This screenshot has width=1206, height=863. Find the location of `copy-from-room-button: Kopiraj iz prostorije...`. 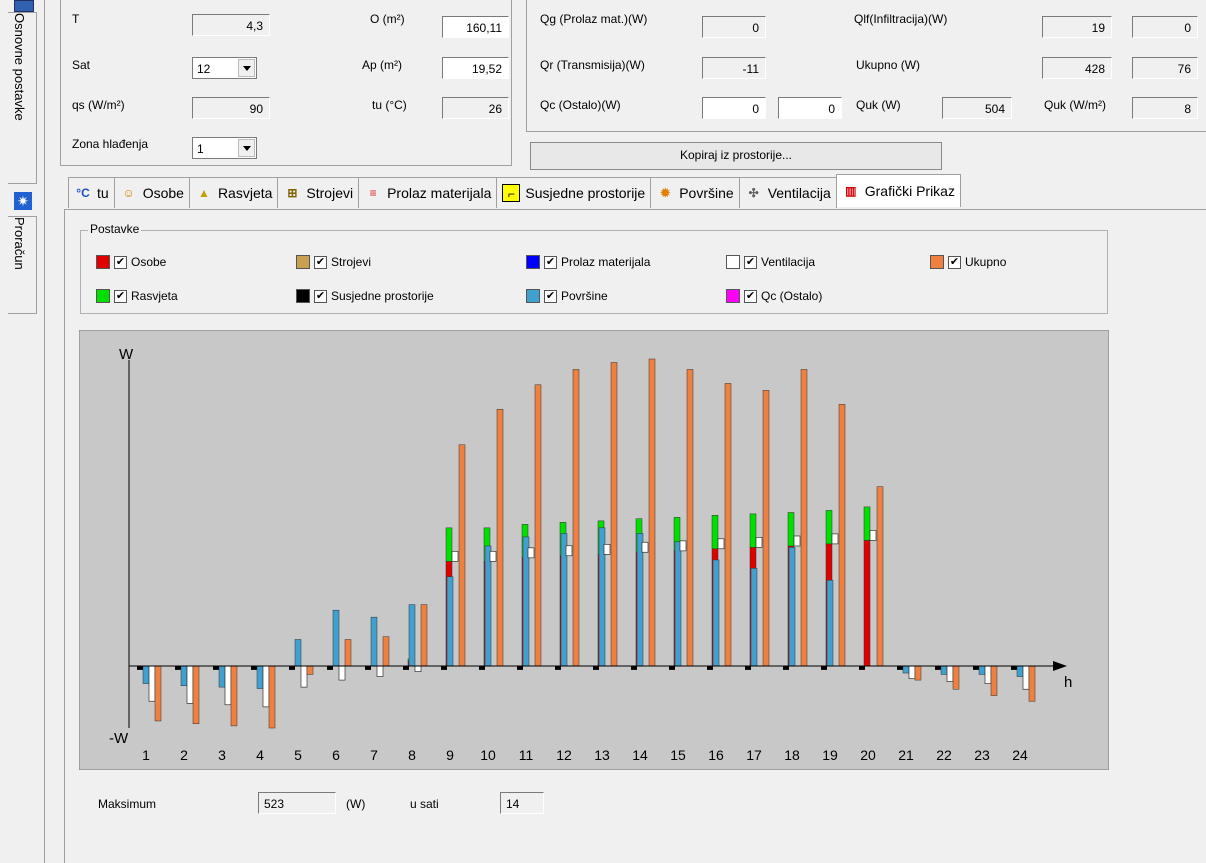

copy-from-room-button: Kopiraj iz prostorije... is located at coordinates (736, 156).